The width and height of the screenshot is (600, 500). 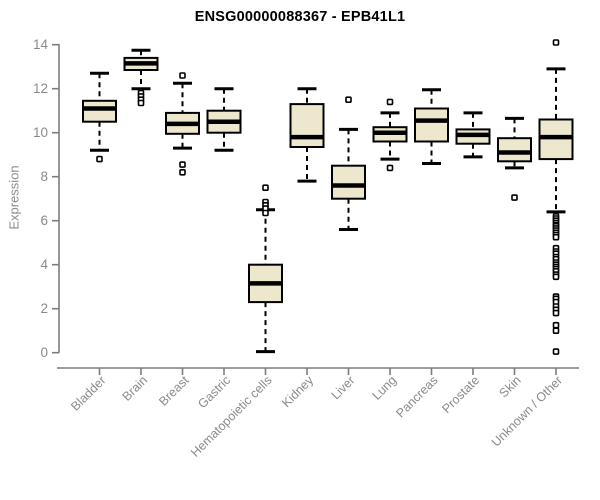 What do you see at coordinates (44, 220) in the screenshot?
I see `y-tick-label: 6` at bounding box center [44, 220].